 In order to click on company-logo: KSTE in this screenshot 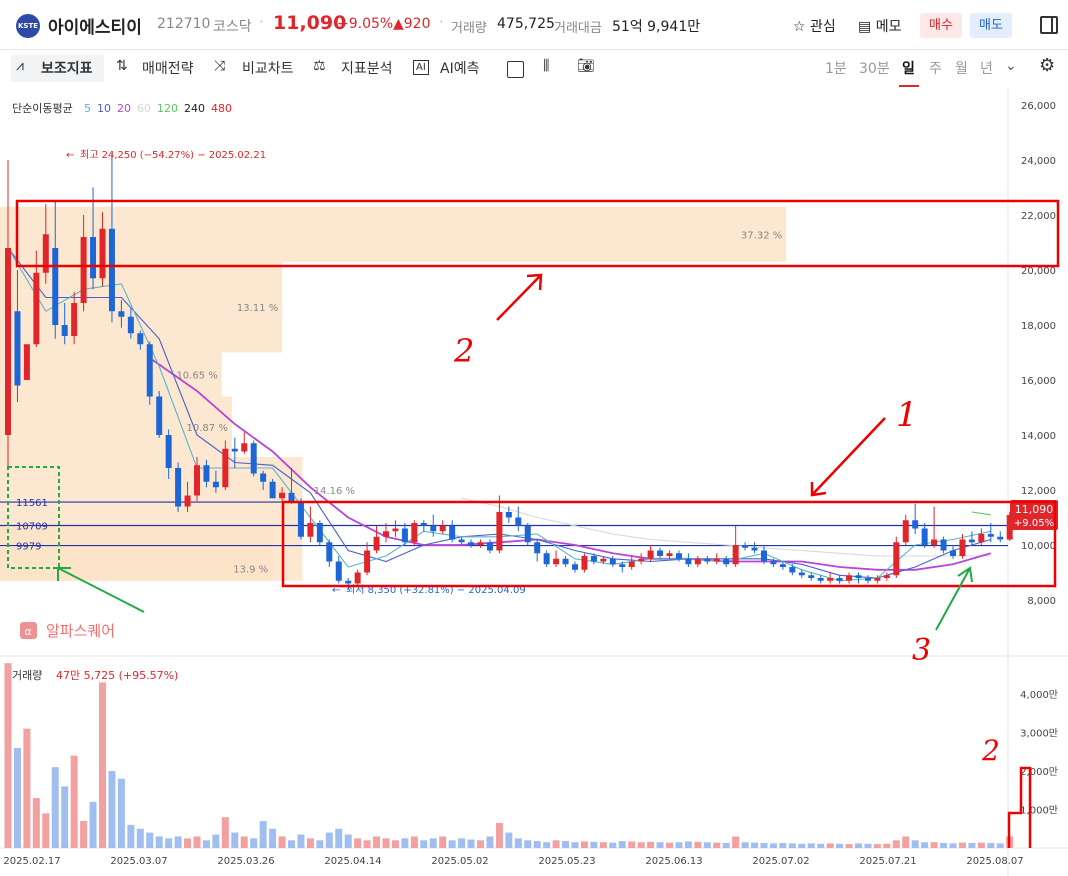, I will do `click(28, 26)`.